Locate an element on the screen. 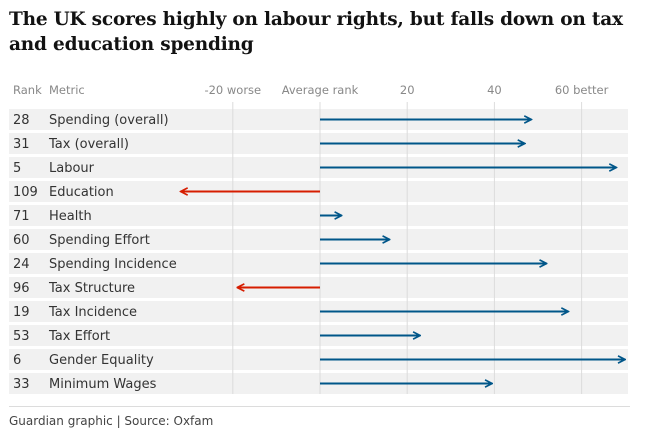 Image resolution: width=660 pixels, height=447 pixels. table-row: 5 Labour is located at coordinates (314, 168).